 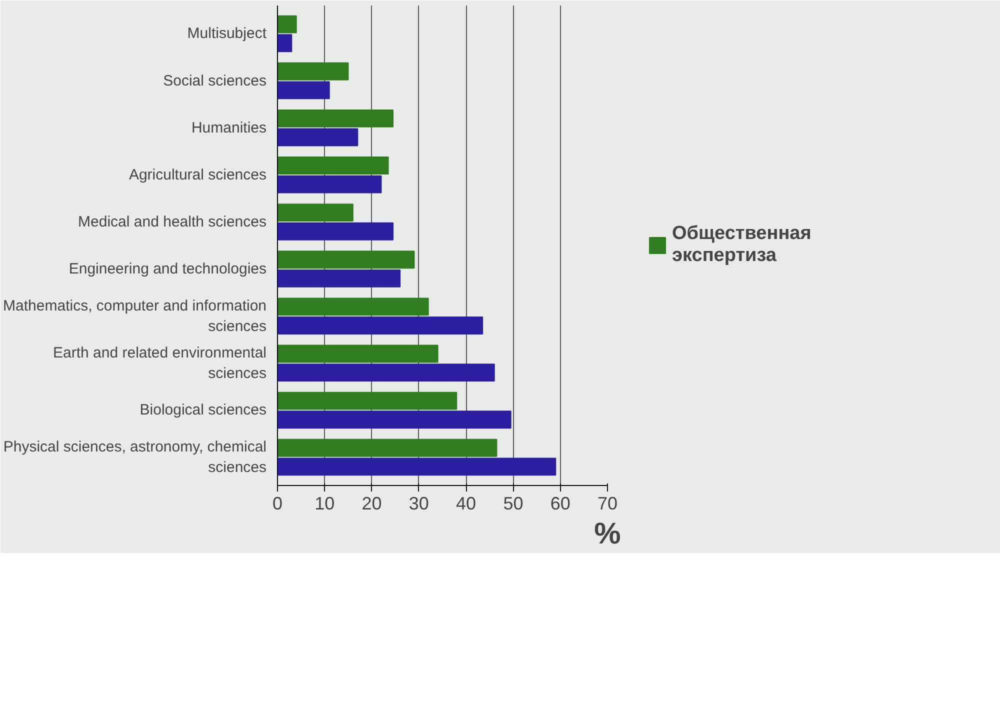 I want to click on x-tick-label: 10, so click(x=324, y=504).